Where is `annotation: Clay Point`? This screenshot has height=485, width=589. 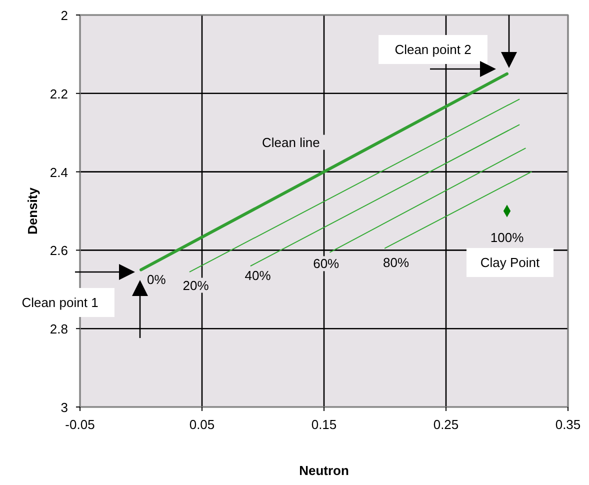 annotation: Clay Point is located at coordinates (510, 262).